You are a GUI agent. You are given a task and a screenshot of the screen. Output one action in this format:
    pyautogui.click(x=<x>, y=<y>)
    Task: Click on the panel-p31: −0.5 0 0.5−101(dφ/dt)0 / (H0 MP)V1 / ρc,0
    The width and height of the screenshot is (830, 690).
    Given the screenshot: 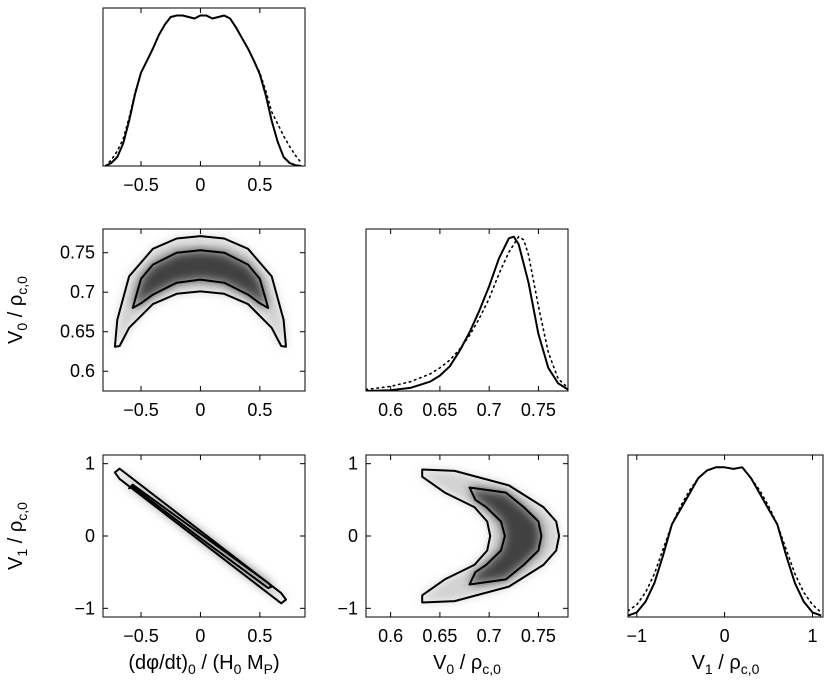 What is the action you would take?
    pyautogui.click(x=155, y=565)
    